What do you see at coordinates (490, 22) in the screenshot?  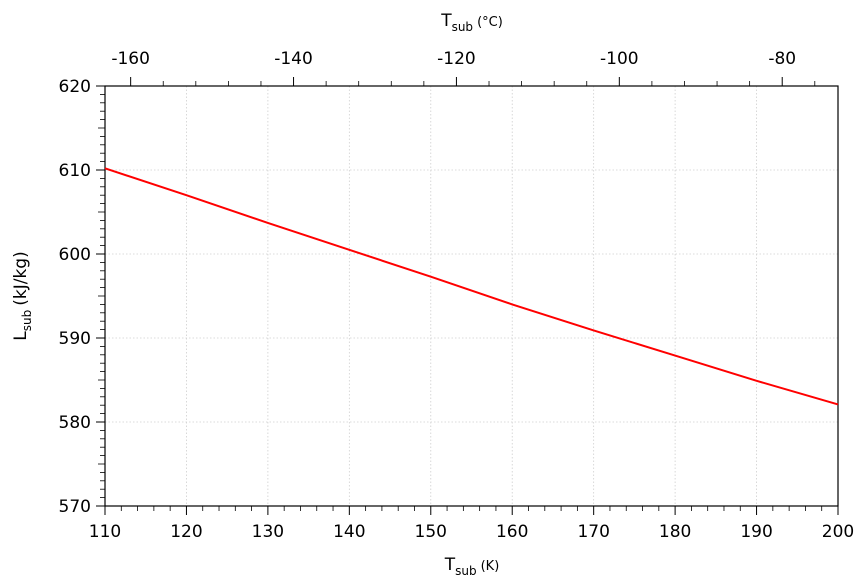 I see `x2-axis-label-unit: (°C)` at bounding box center [490, 22].